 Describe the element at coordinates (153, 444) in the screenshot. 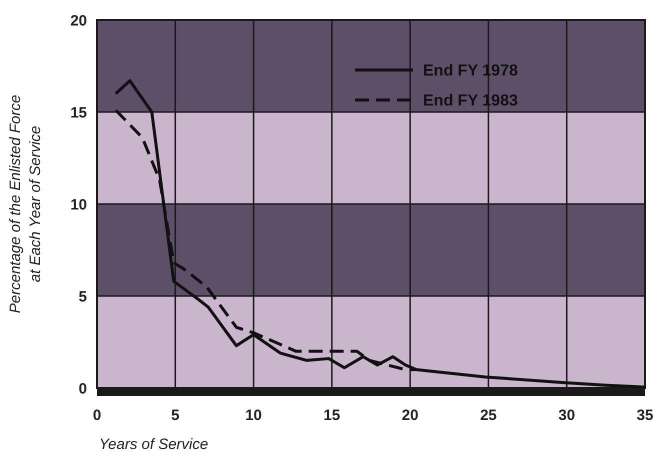

I see `x-axis-title: Years of Service` at that location.